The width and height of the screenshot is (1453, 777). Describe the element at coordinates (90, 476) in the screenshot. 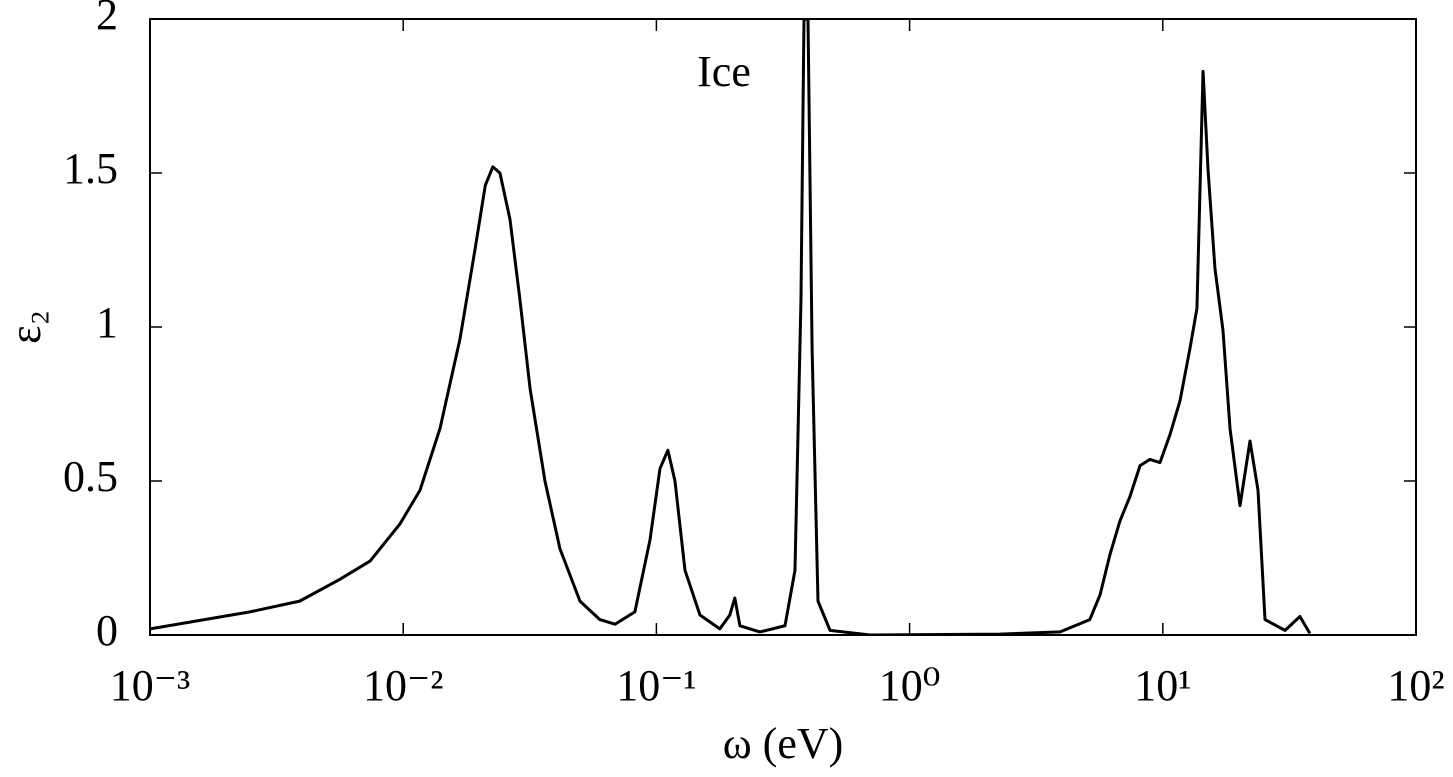

I see `y-tick-label: 0.5` at that location.